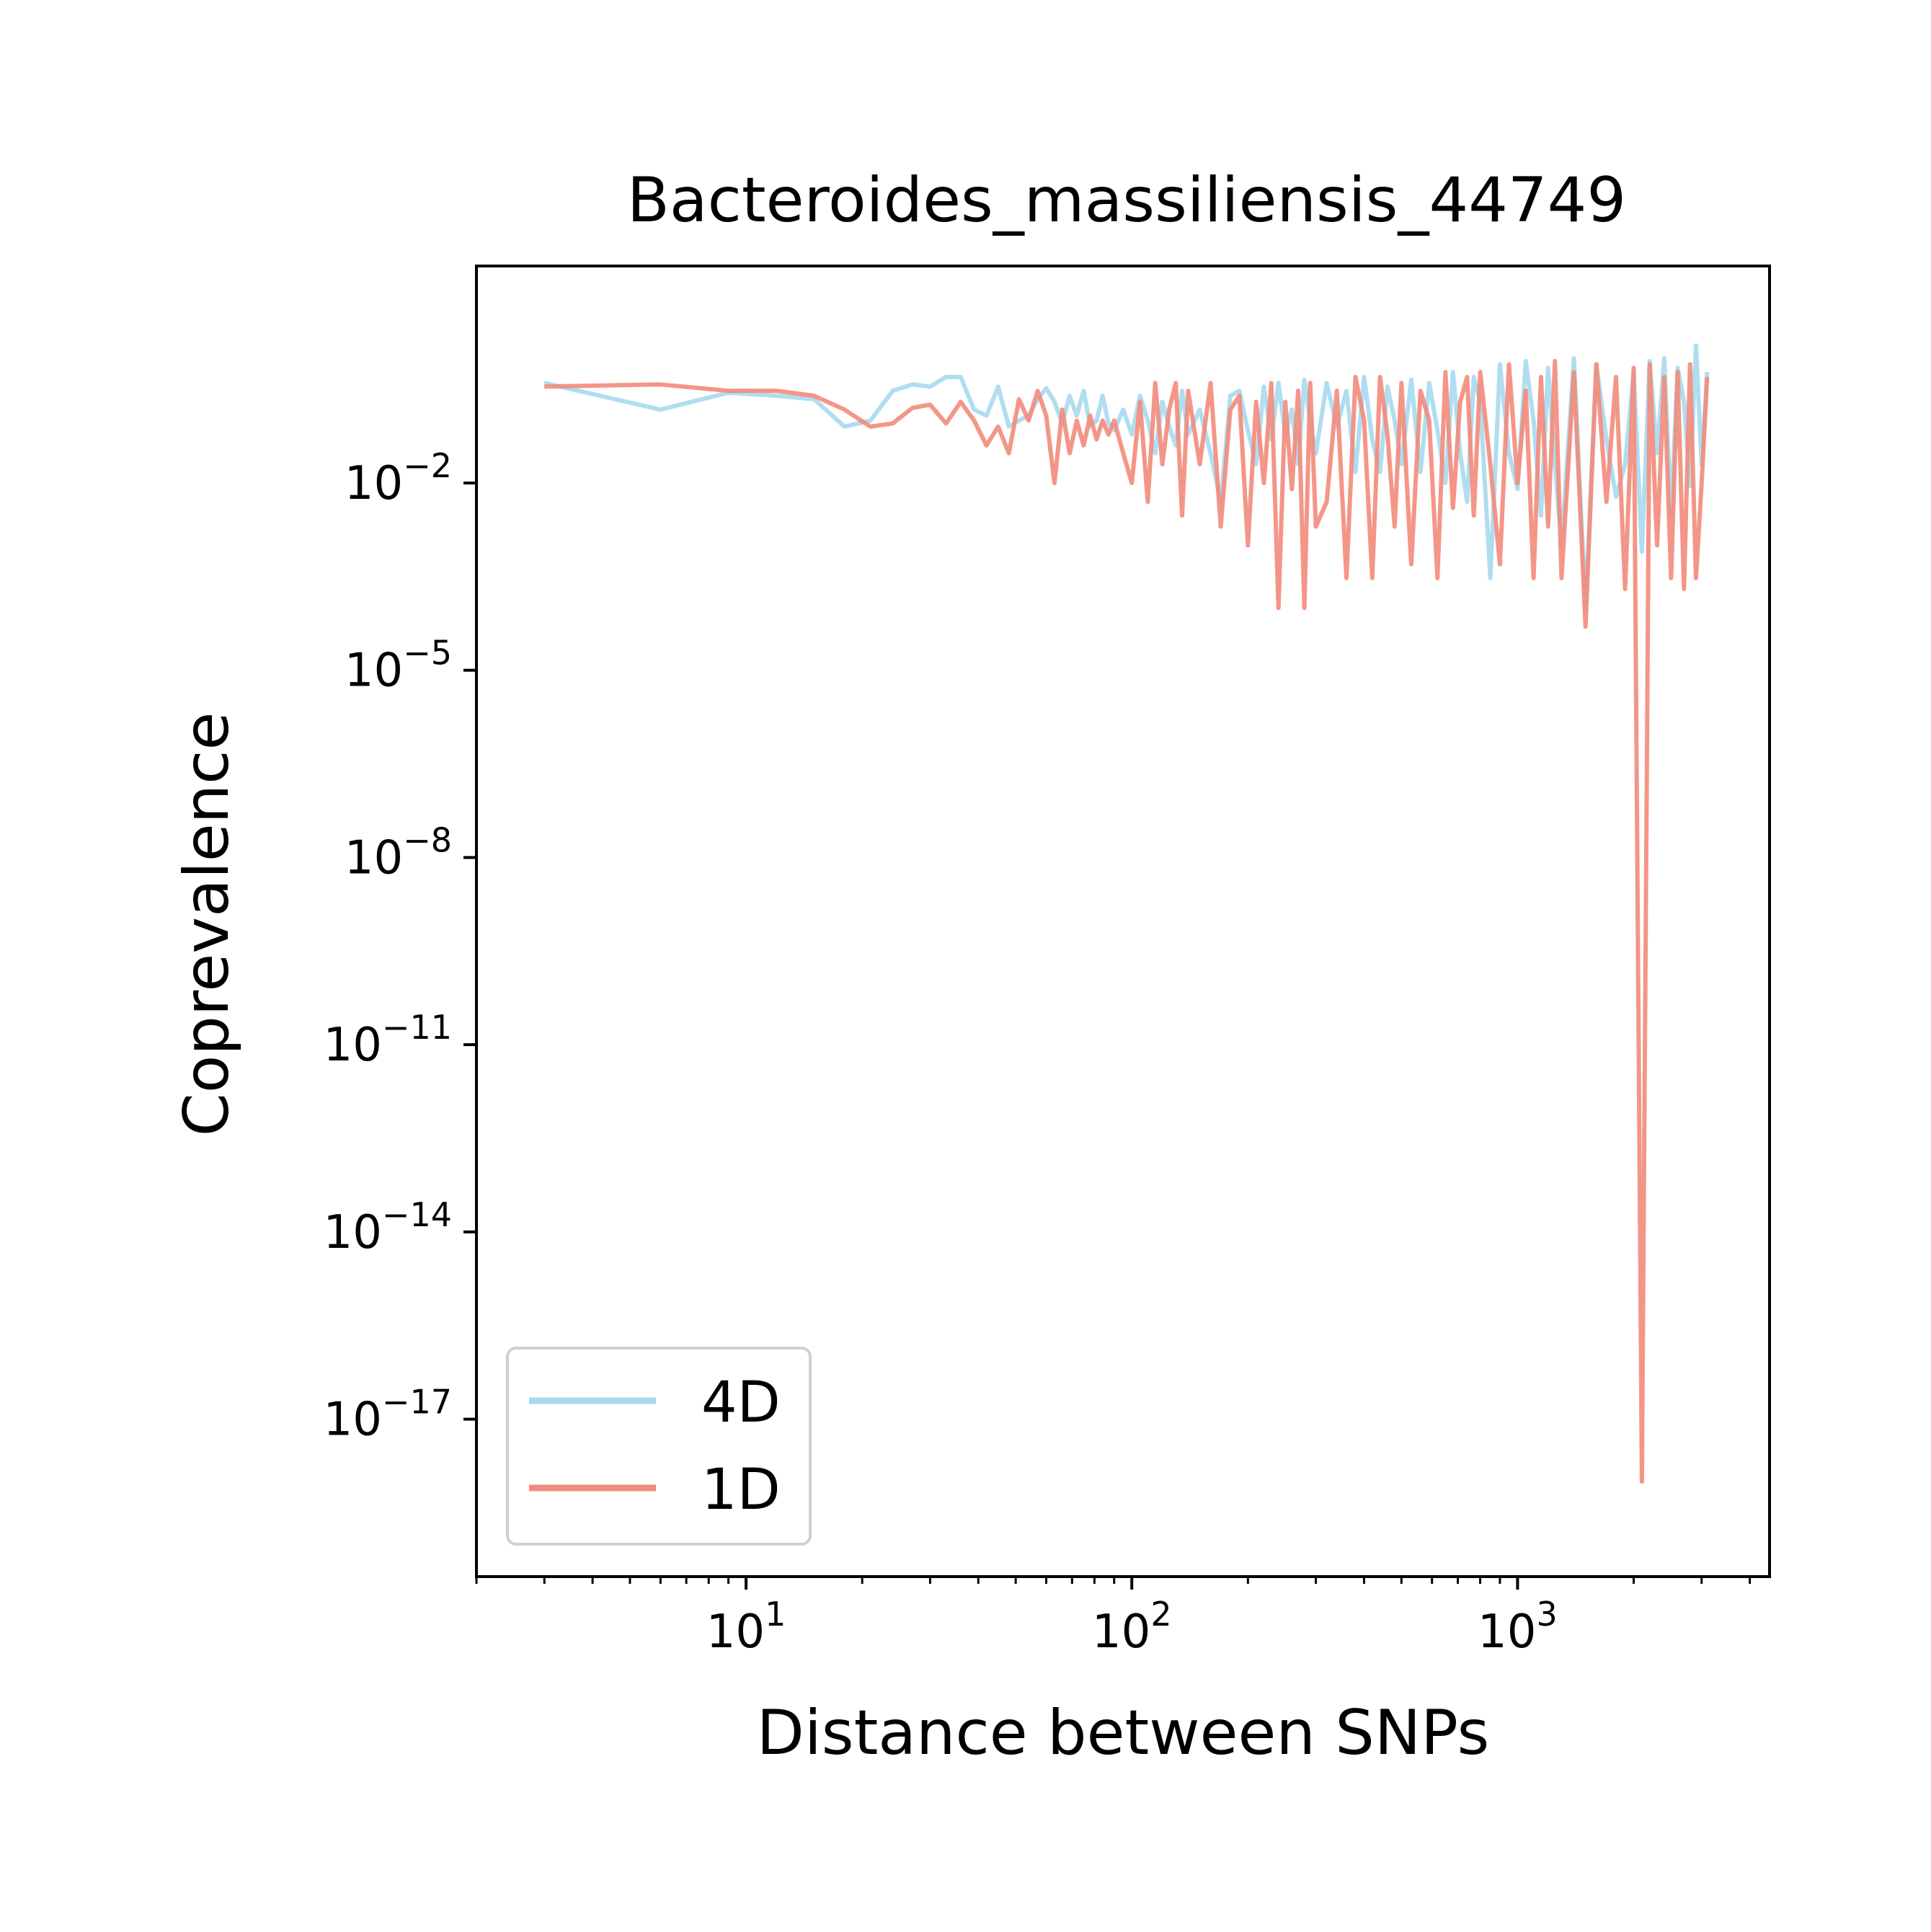  What do you see at coordinates (1126, 200) in the screenshot?
I see `chart-title: Bacteroides_massiliensis_44749` at bounding box center [1126, 200].